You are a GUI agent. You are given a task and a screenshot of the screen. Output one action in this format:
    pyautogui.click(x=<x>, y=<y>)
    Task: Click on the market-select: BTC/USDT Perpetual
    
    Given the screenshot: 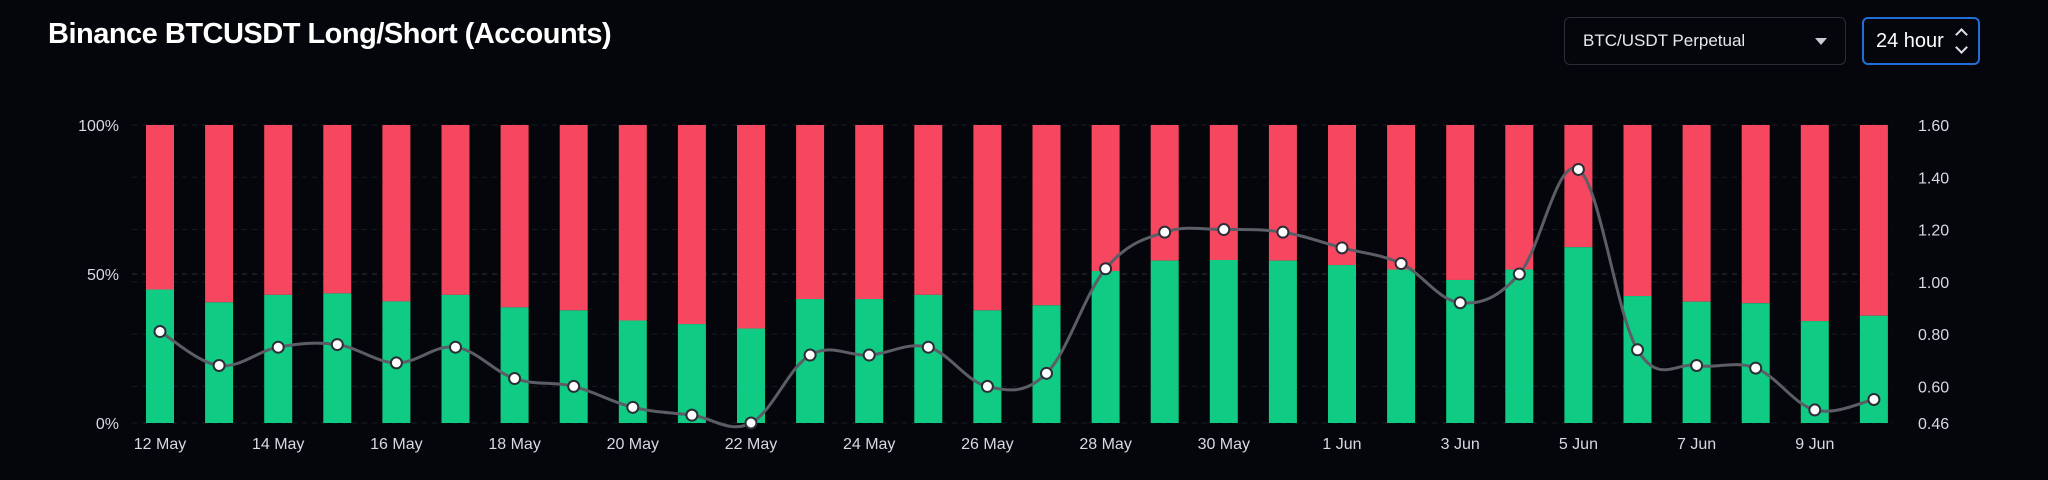 What is the action you would take?
    pyautogui.click(x=1705, y=41)
    